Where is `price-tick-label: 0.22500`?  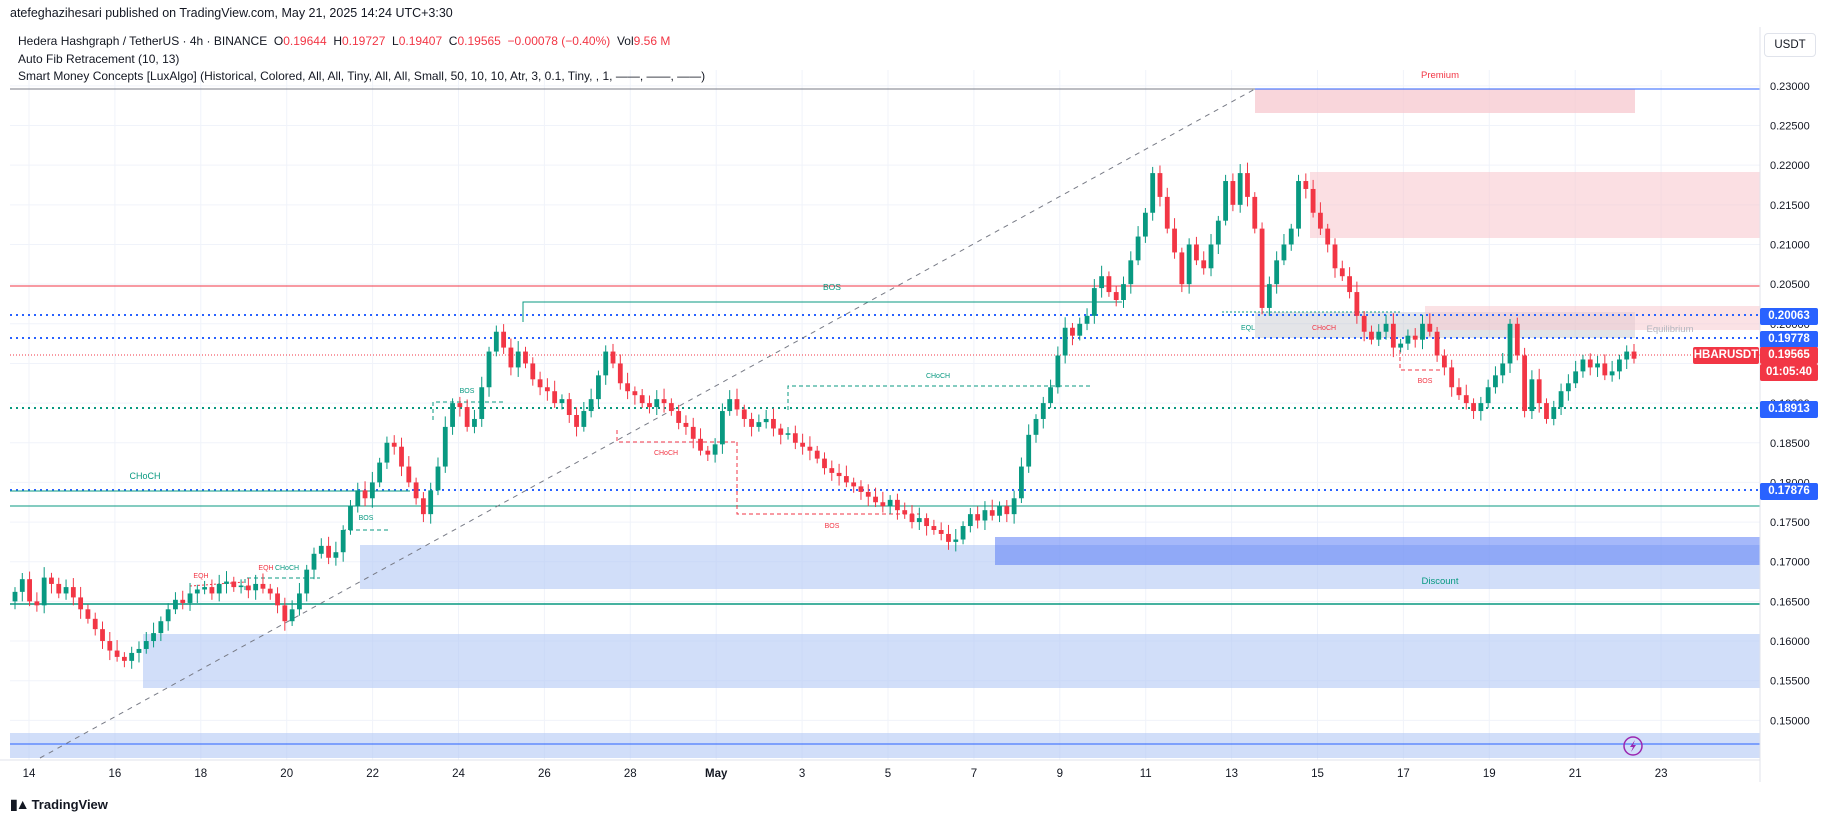 price-tick-label: 0.22500 is located at coordinates (1790, 127).